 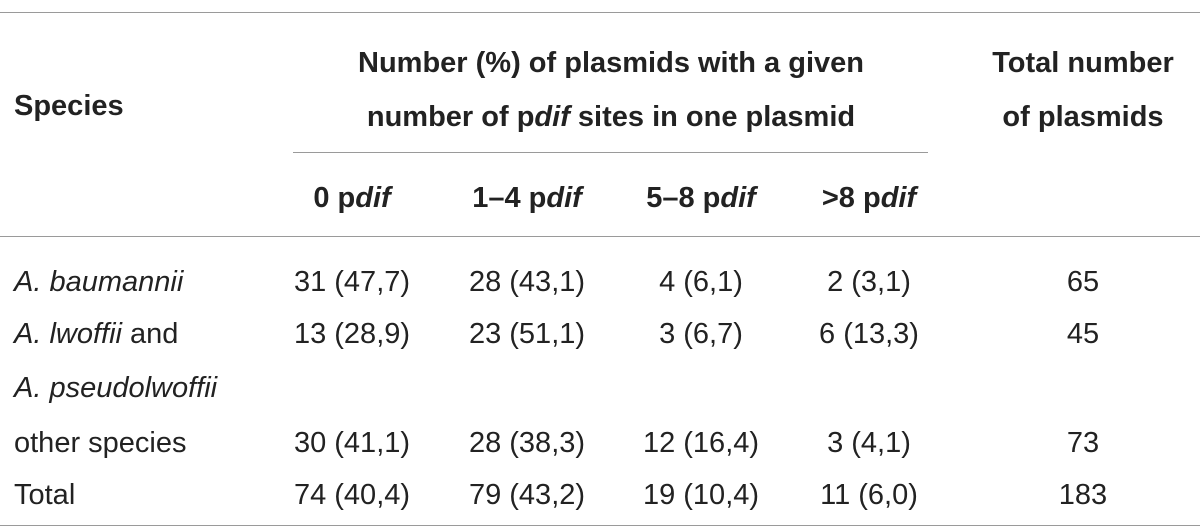 What do you see at coordinates (1083, 282) in the screenshot?
I see `row-0-total: 65` at bounding box center [1083, 282].